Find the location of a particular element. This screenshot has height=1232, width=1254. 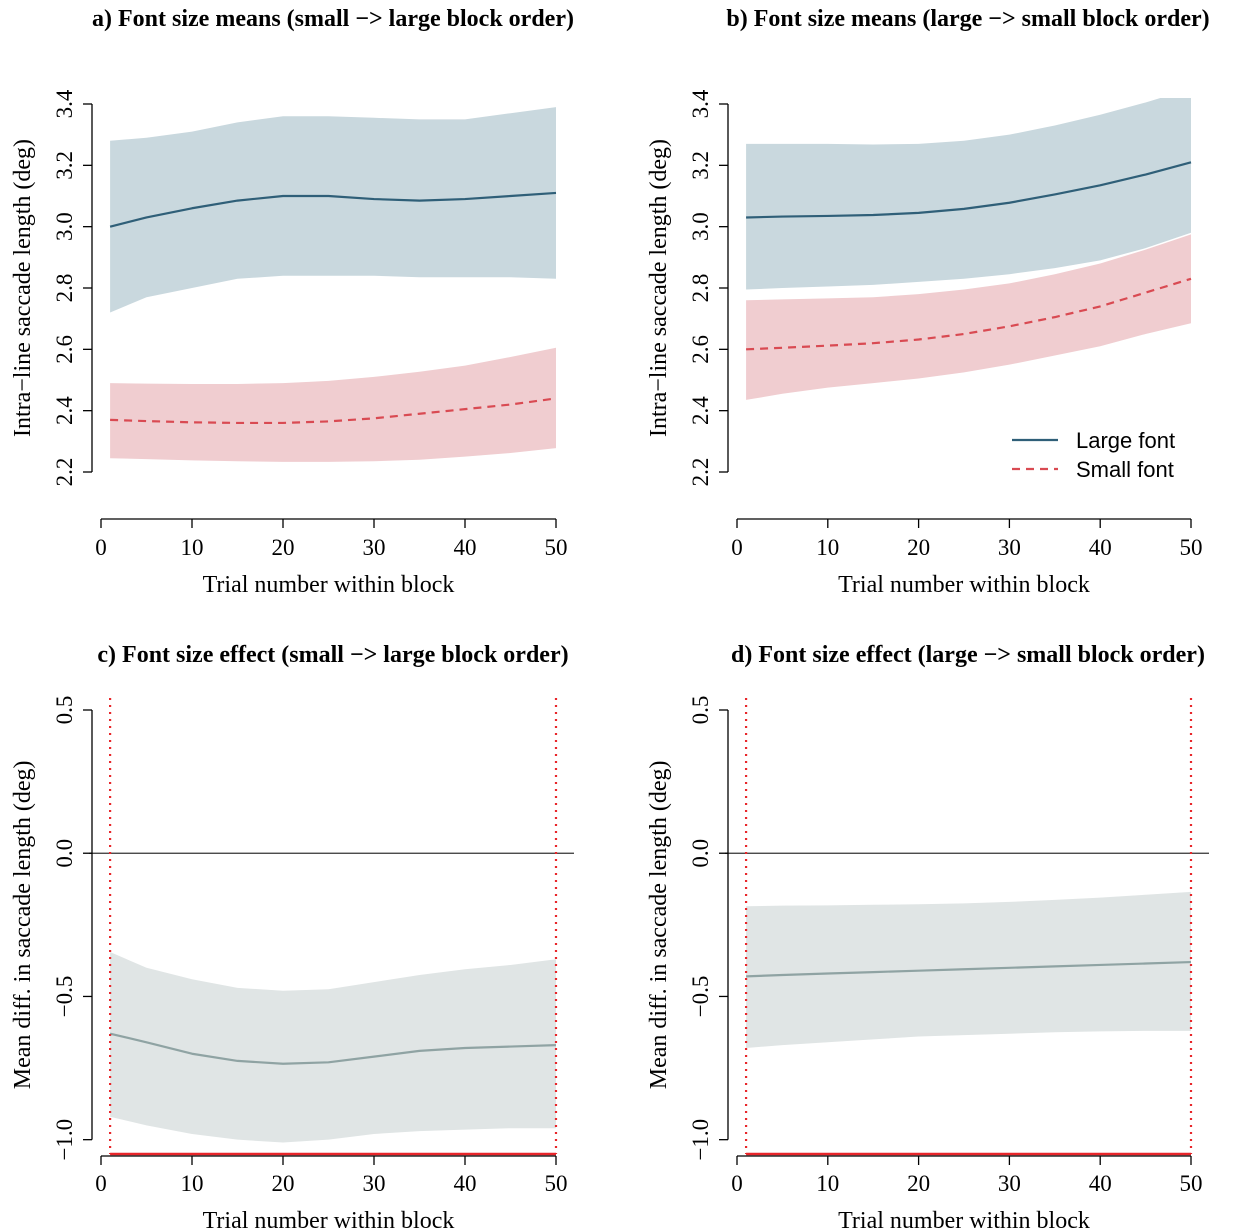

legend-label: Large font is located at coordinates (1125, 440).